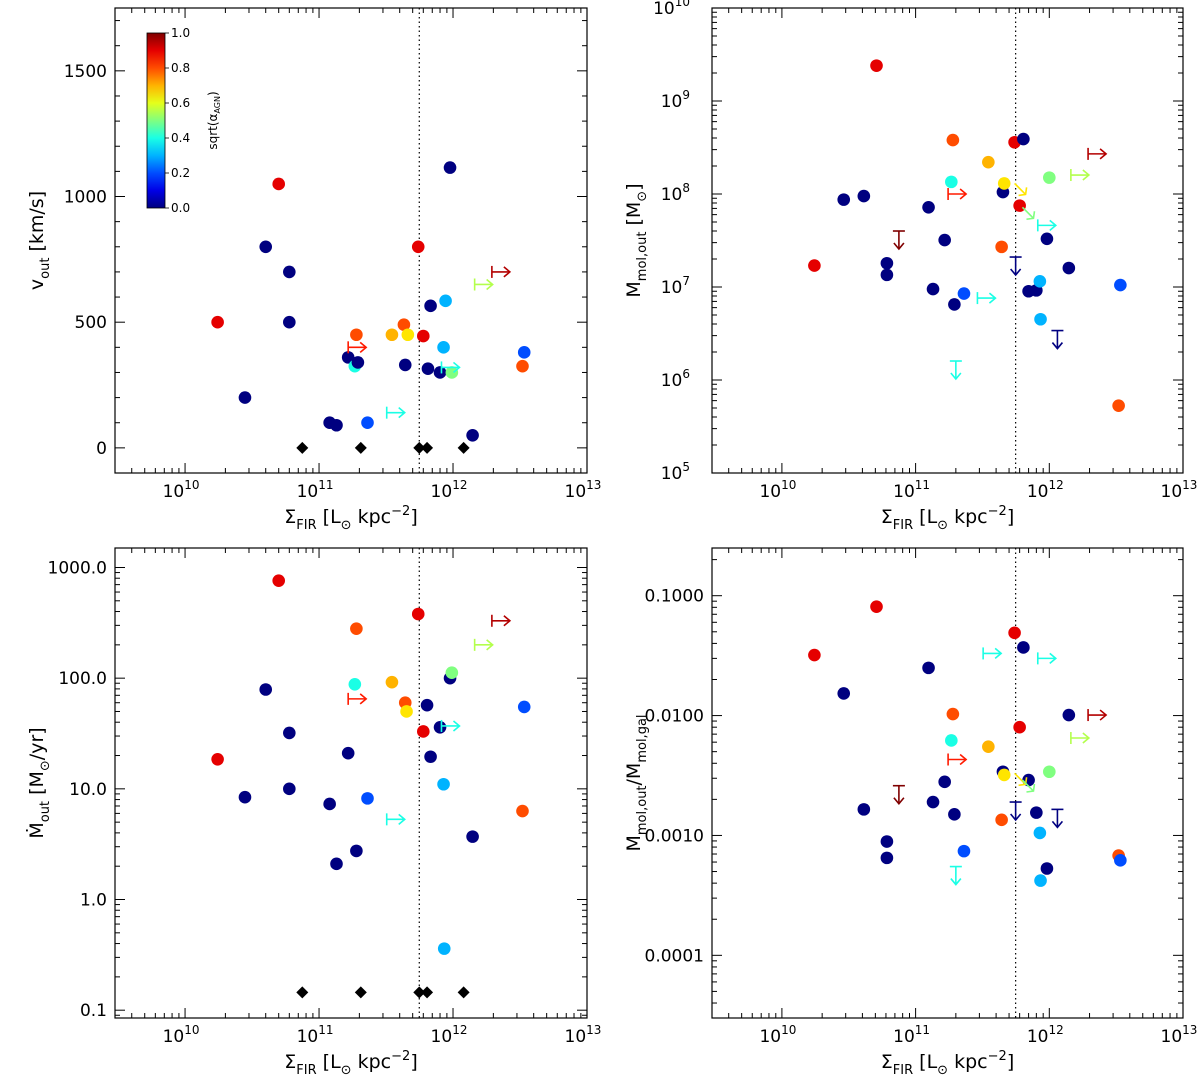  What do you see at coordinates (180, 173) in the screenshot?
I see `colorbar-tick-label: 0.2` at bounding box center [180, 173].